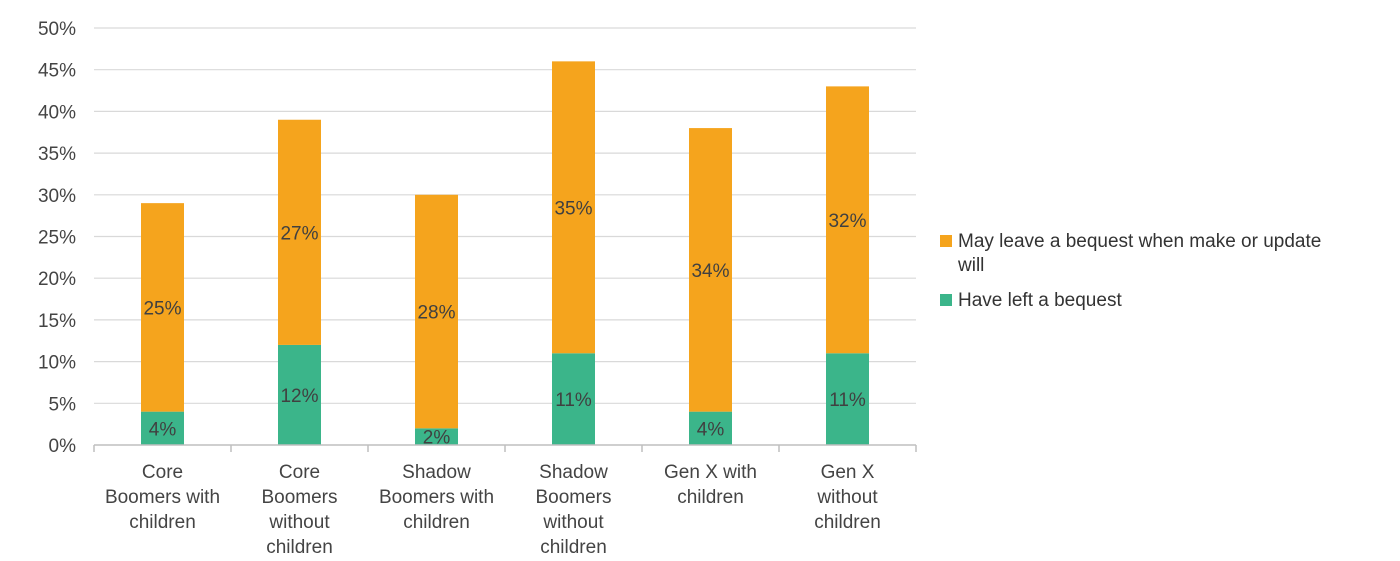 The width and height of the screenshot is (1400, 561). I want to click on y-tick-label: 0%, so click(63, 446).